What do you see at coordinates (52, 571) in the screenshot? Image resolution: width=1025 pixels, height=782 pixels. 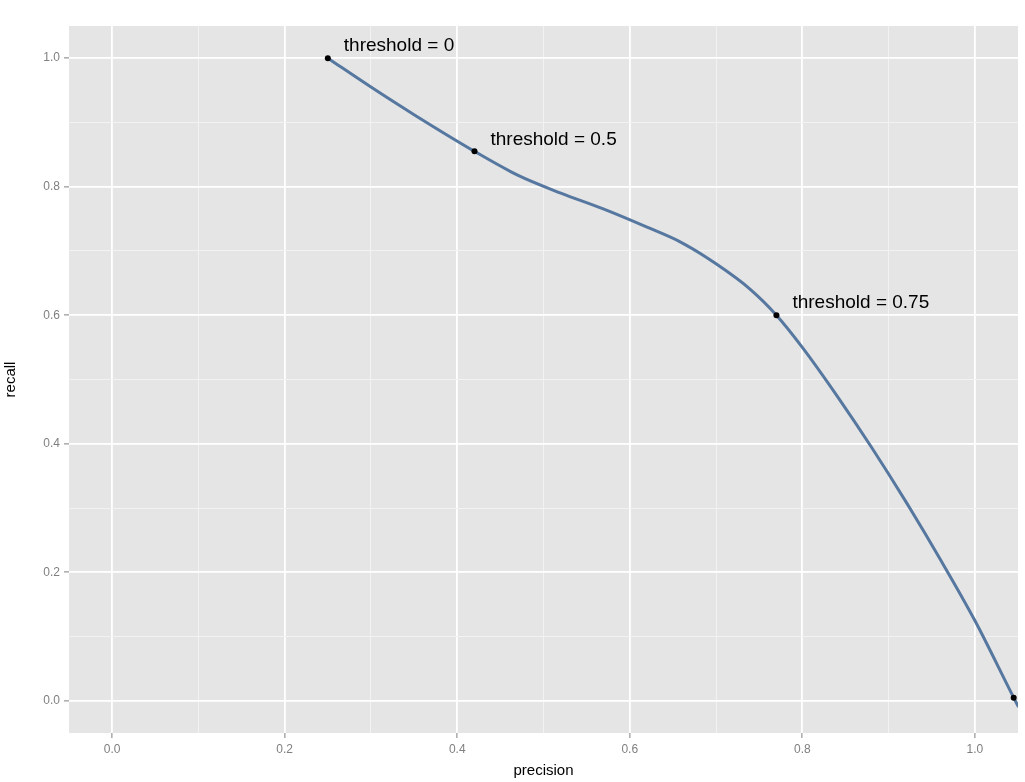 I see `y-tick-label: 0.2` at bounding box center [52, 571].